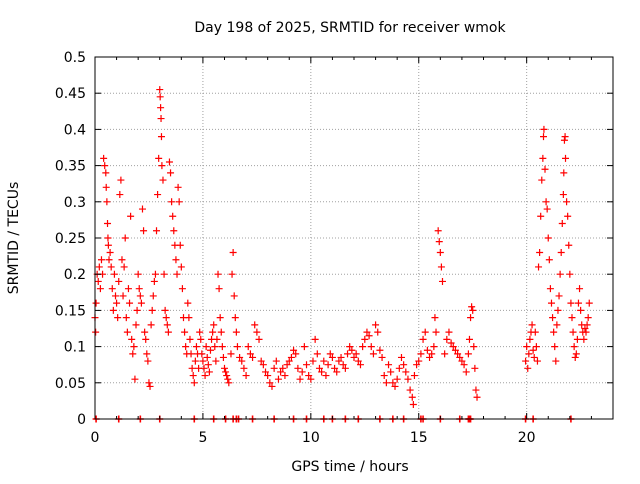  I want to click on y-tick-label: 0.25, so click(70, 239).